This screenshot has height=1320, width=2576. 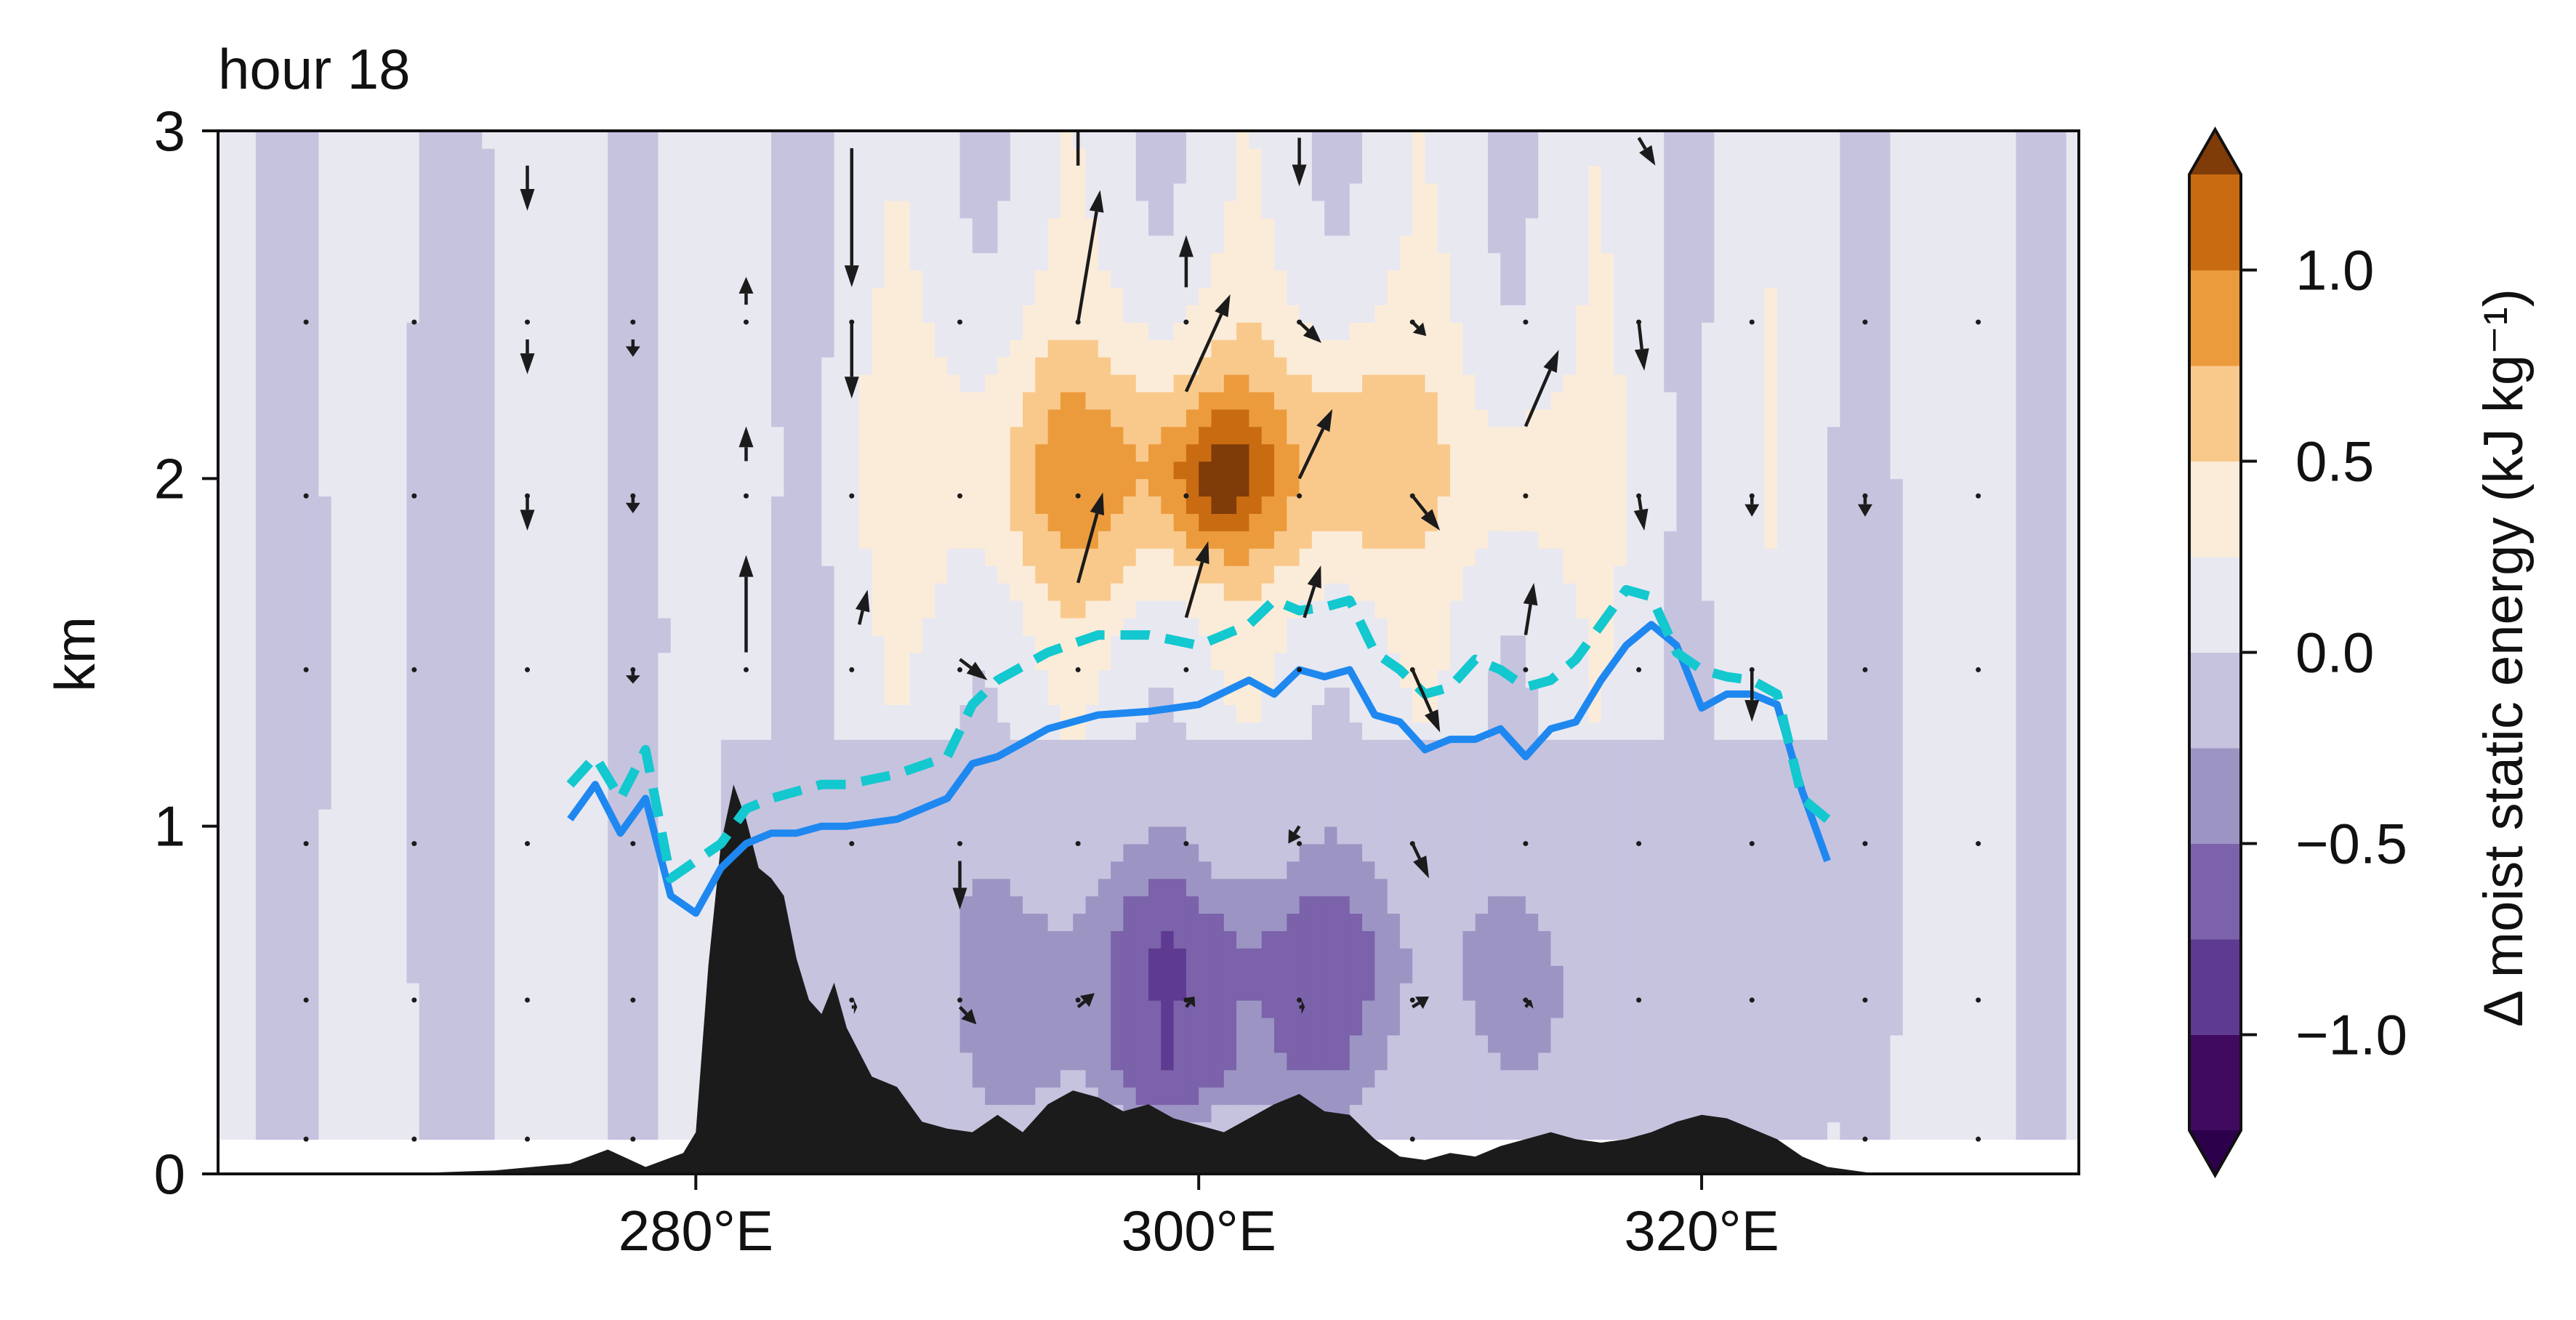 I want to click on x-tick-label: 280°E, so click(x=696, y=1231).